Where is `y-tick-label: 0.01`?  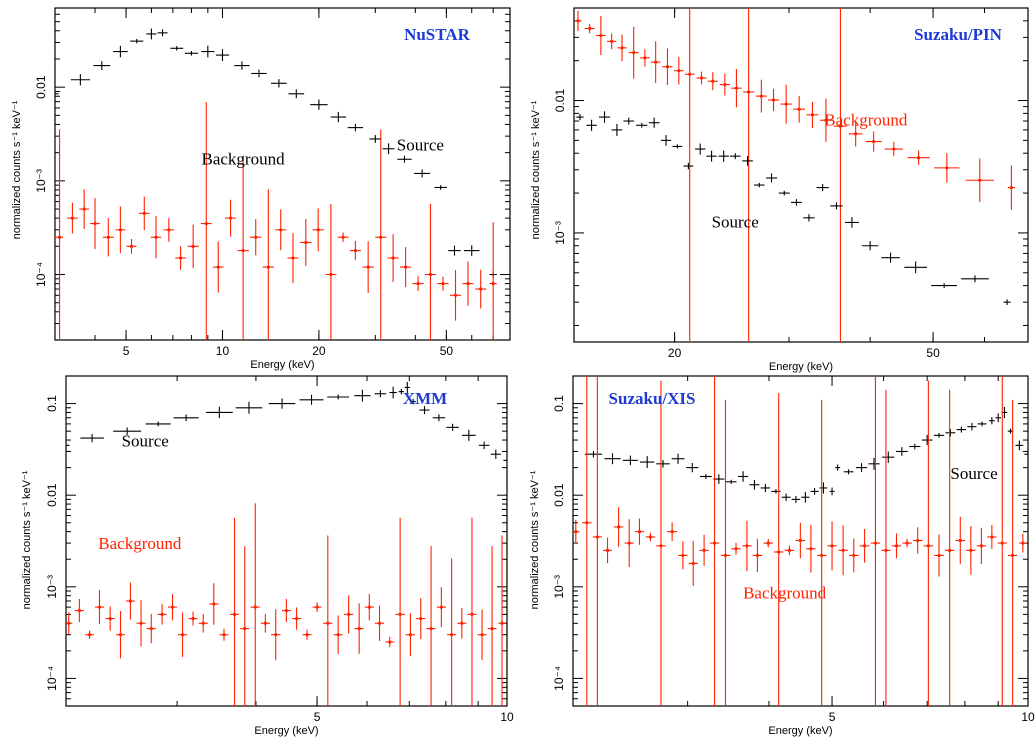 y-tick-label: 0.01 is located at coordinates (52, 495).